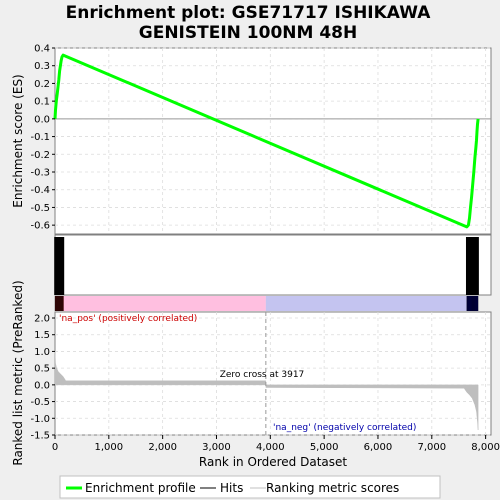  Describe the element at coordinates (42, 352) in the screenshot. I see `metric-ytick-label-2: 1.0` at that location.